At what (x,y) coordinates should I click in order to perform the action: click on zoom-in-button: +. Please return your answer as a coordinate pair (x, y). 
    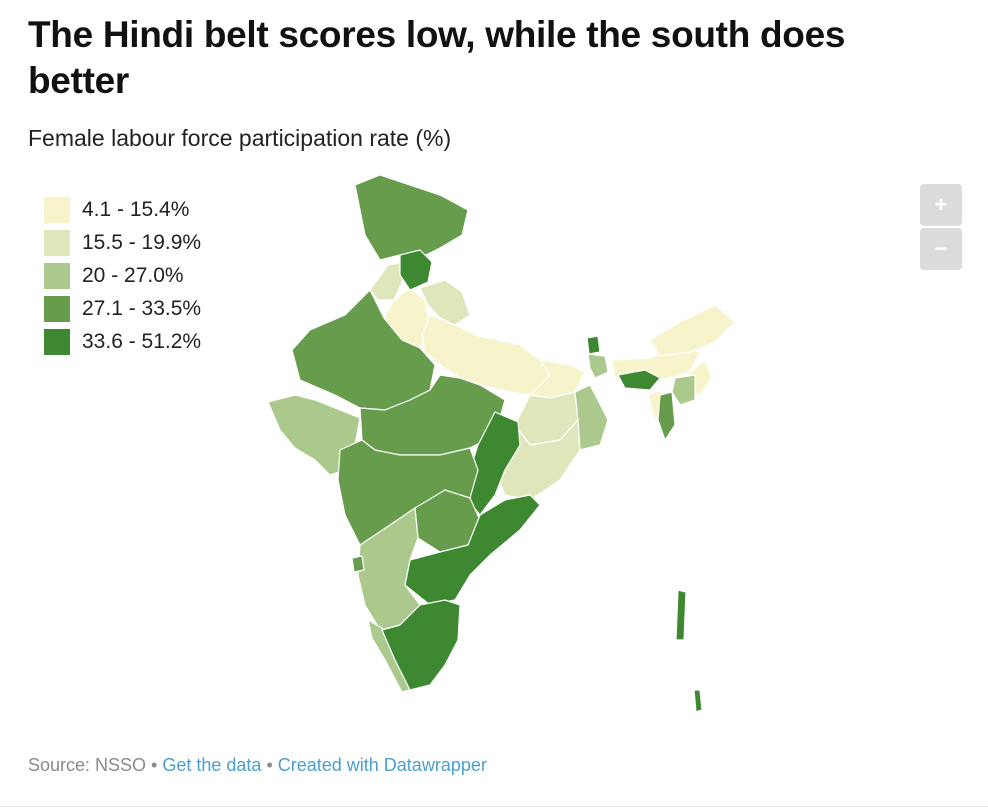
    Looking at the image, I should click on (941, 205).